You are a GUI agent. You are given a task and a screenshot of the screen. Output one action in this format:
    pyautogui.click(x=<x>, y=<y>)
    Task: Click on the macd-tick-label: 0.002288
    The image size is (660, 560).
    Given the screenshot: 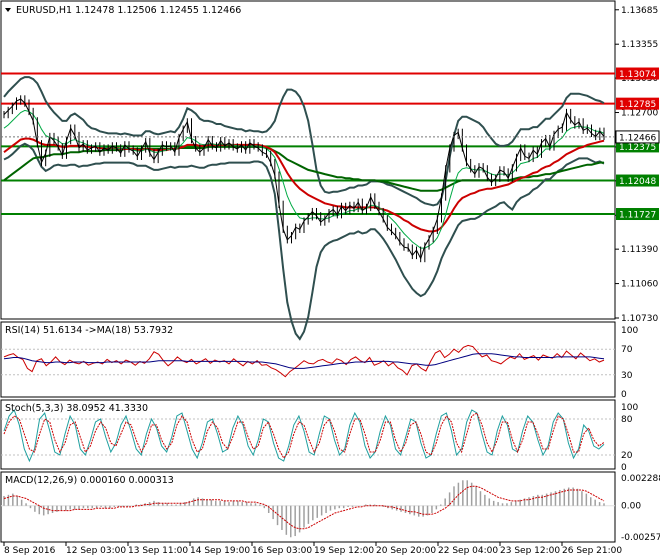 What is the action you would take?
    pyautogui.click(x=640, y=479)
    